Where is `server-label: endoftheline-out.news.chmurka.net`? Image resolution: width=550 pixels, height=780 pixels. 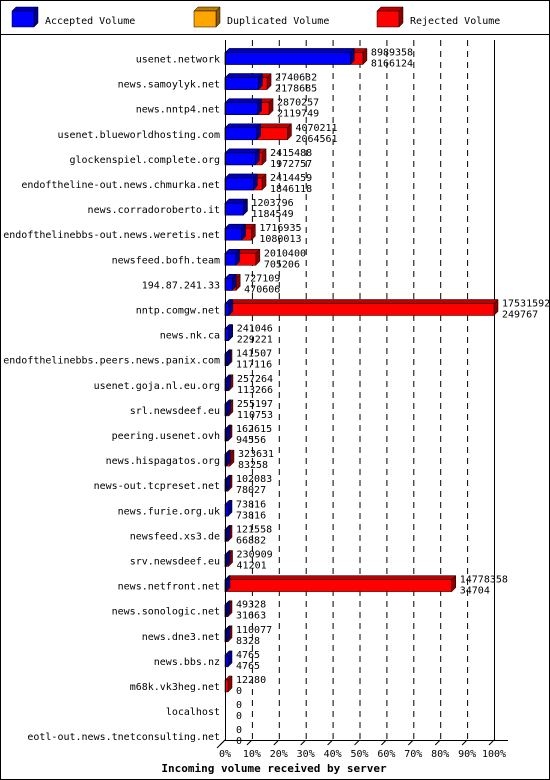 server-label: endoftheline-out.news.chmurka.net is located at coordinates (120, 185).